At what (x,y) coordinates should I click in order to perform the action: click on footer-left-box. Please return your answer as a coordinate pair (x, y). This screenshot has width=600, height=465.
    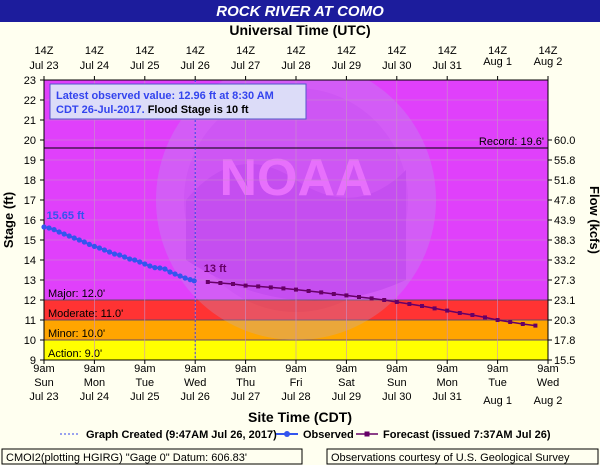
    Looking at the image, I should click on (152, 456).